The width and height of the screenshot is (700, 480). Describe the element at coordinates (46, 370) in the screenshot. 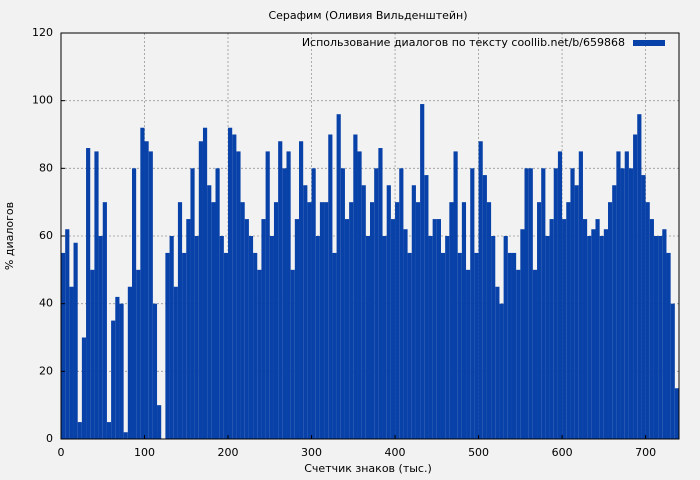

I see `y-tick-label: 20` at that location.